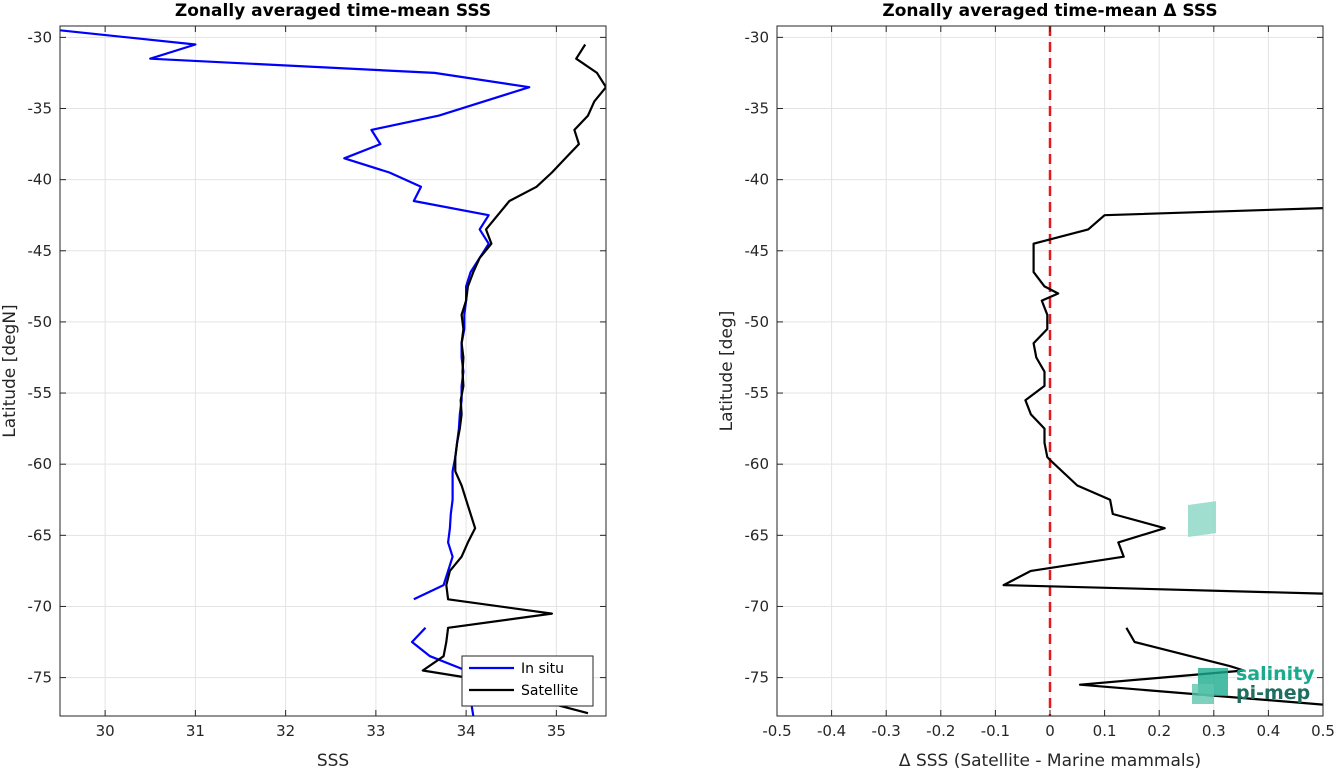  What do you see at coordinates (995, 731) in the screenshot?
I see `x-tick-label: -0.1` at bounding box center [995, 731].